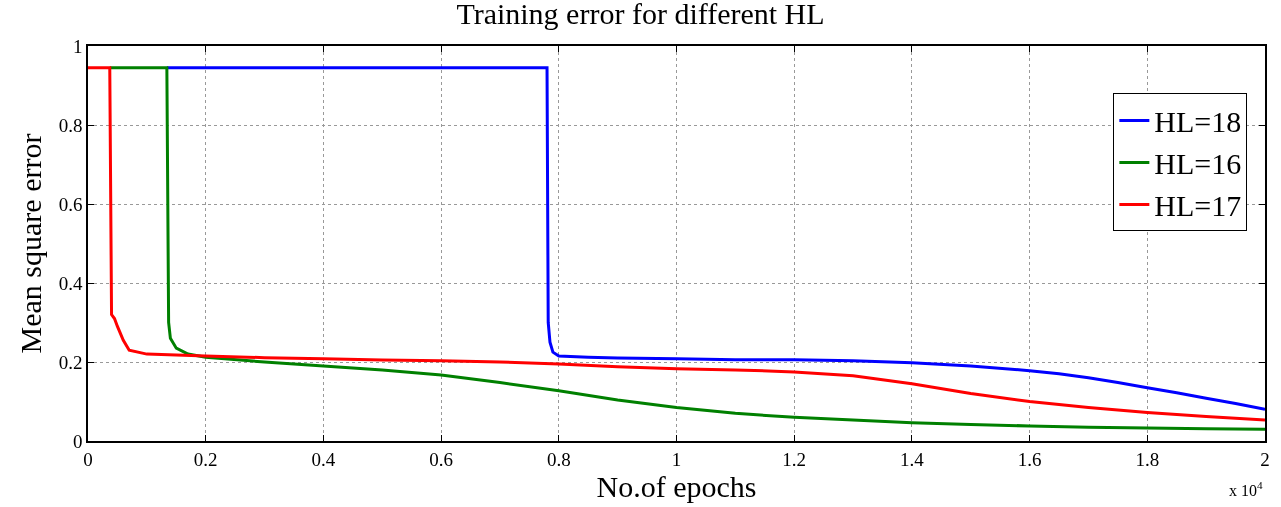  I want to click on x-tick-label: 0.8, so click(558, 459).